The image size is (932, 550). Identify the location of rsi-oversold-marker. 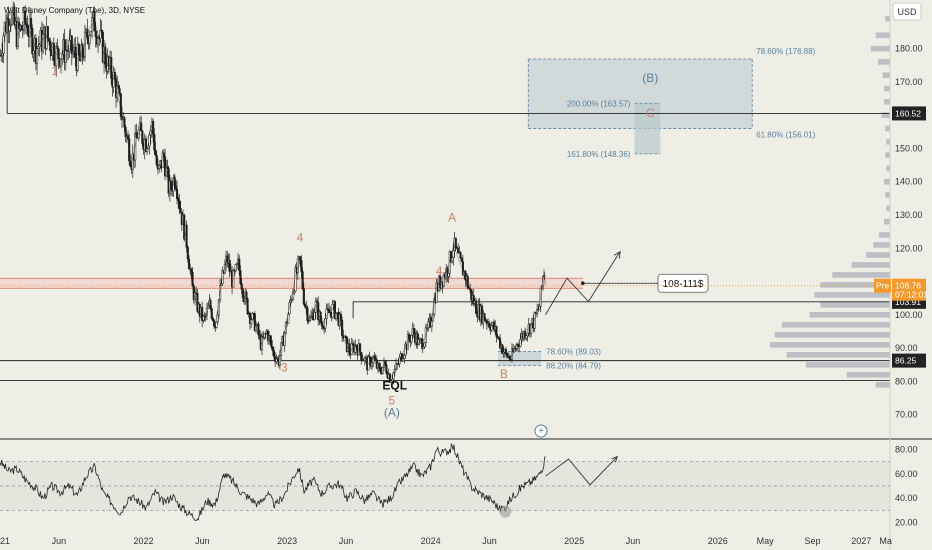
(505, 511).